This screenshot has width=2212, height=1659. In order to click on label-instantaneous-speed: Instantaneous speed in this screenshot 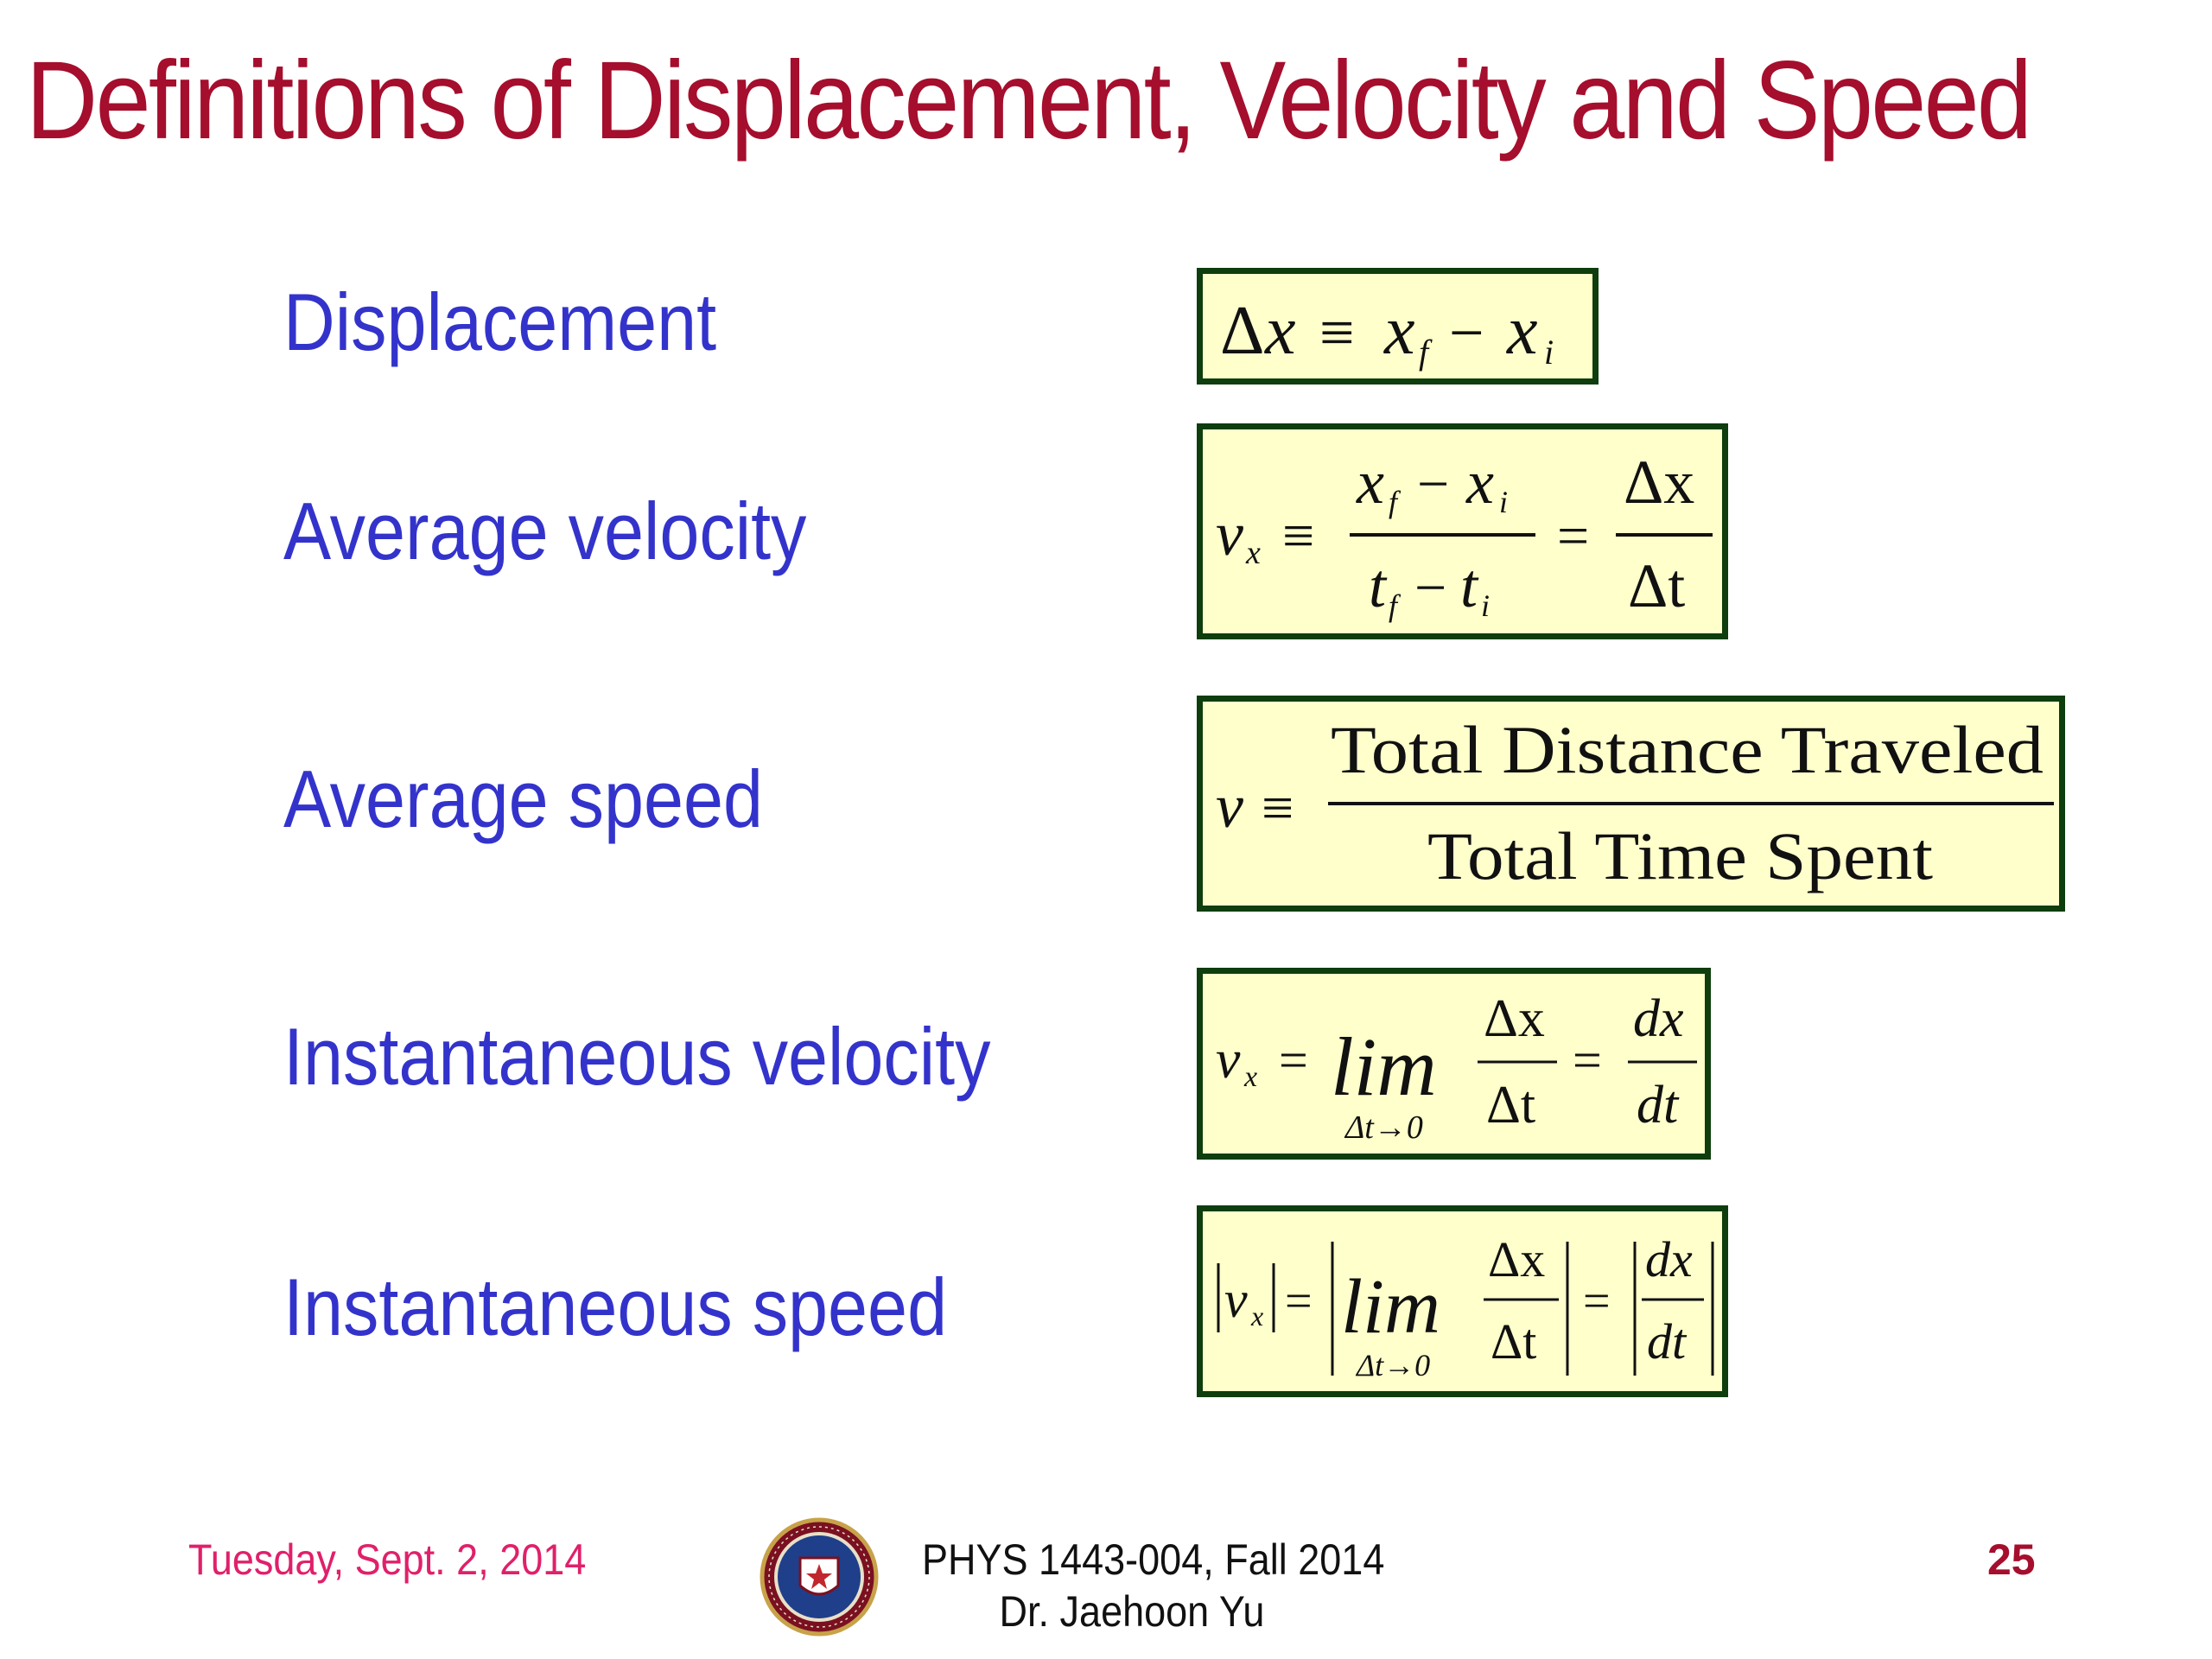, I will do `click(615, 1307)`.